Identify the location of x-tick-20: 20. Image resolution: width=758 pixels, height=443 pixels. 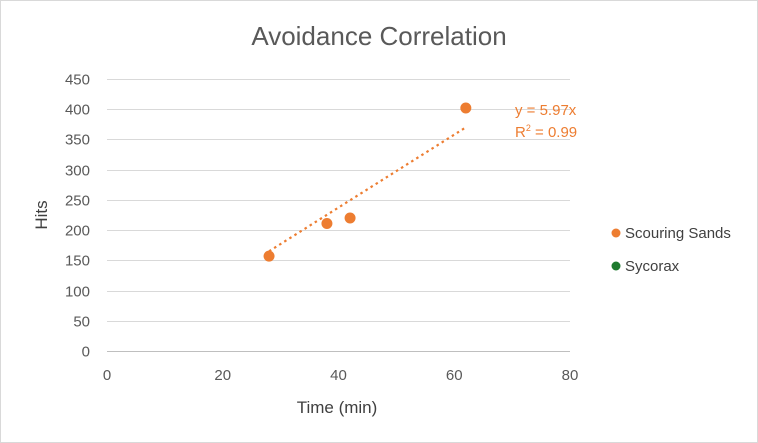
(222, 375).